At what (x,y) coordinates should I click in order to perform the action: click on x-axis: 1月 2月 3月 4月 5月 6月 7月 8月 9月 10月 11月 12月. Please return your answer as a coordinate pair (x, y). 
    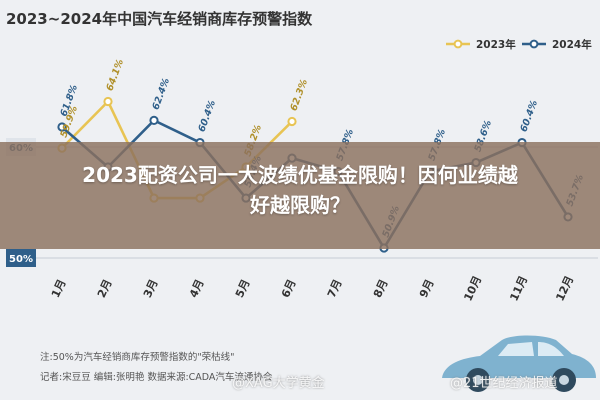
    Looking at the image, I should click on (312, 288).